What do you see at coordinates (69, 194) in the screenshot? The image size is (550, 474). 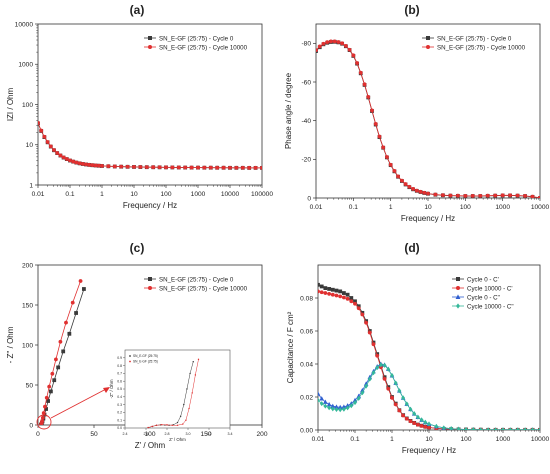 I see `x-tick-label: 0.1` at bounding box center [69, 194].